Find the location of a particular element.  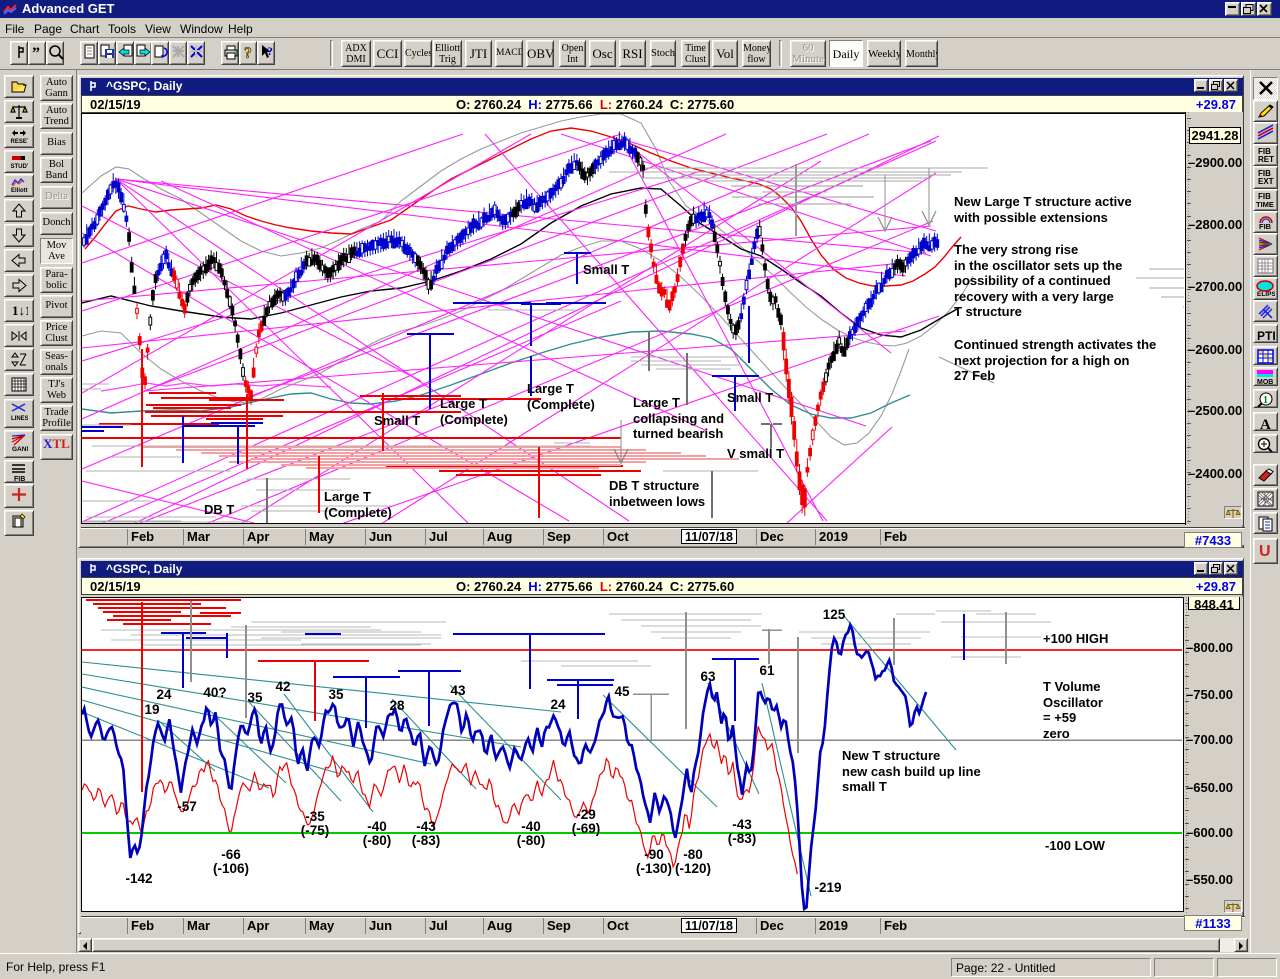

svg-text: RET is located at coordinates (1266, 159).